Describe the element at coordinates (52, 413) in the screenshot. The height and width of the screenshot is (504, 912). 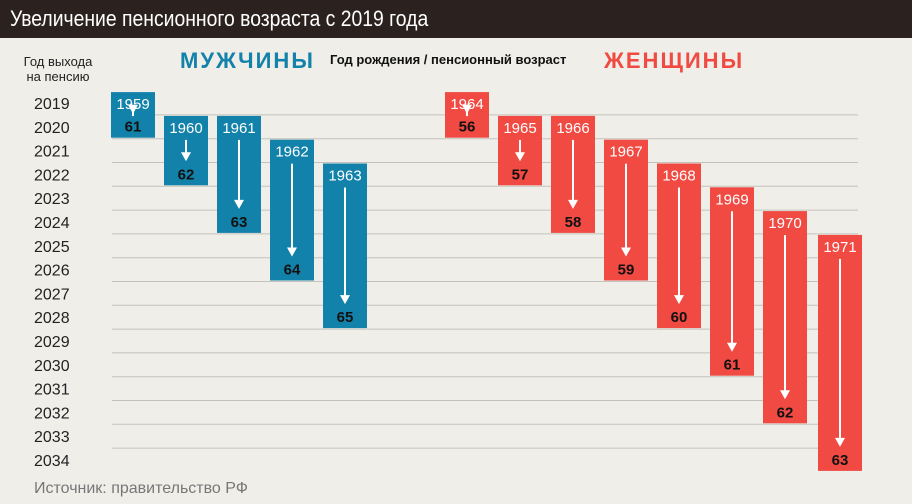
I see `year-label: 2032` at that location.